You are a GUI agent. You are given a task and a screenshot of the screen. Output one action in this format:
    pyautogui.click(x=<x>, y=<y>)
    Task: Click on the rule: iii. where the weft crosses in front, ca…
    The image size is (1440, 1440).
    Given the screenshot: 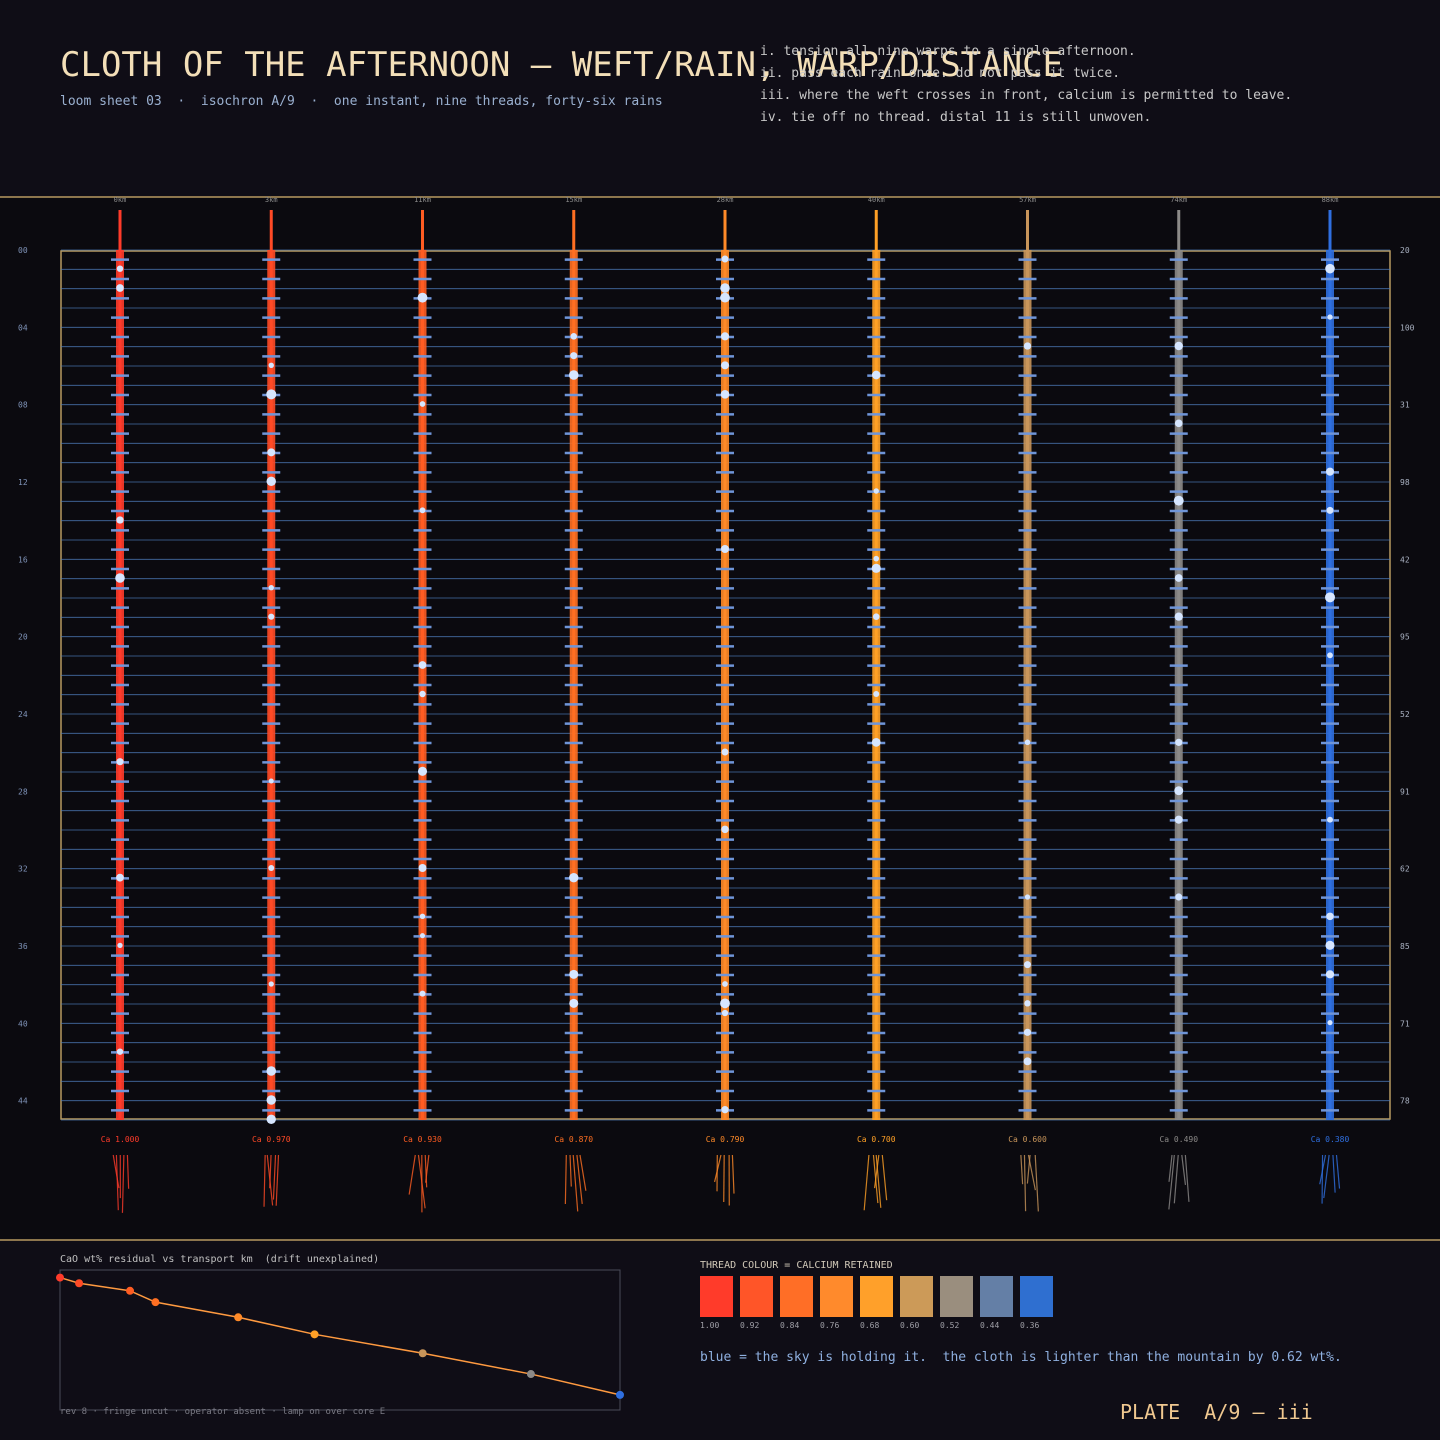 What is the action you would take?
    pyautogui.click(x=1026, y=95)
    